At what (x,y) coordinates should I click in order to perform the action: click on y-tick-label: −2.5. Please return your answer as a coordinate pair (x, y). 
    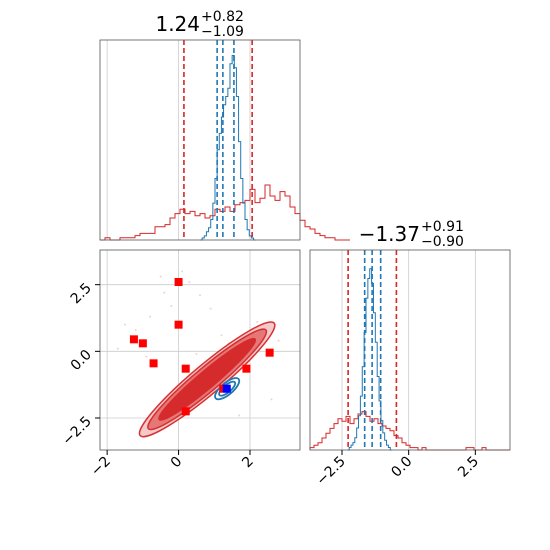
    Looking at the image, I should click on (76, 431).